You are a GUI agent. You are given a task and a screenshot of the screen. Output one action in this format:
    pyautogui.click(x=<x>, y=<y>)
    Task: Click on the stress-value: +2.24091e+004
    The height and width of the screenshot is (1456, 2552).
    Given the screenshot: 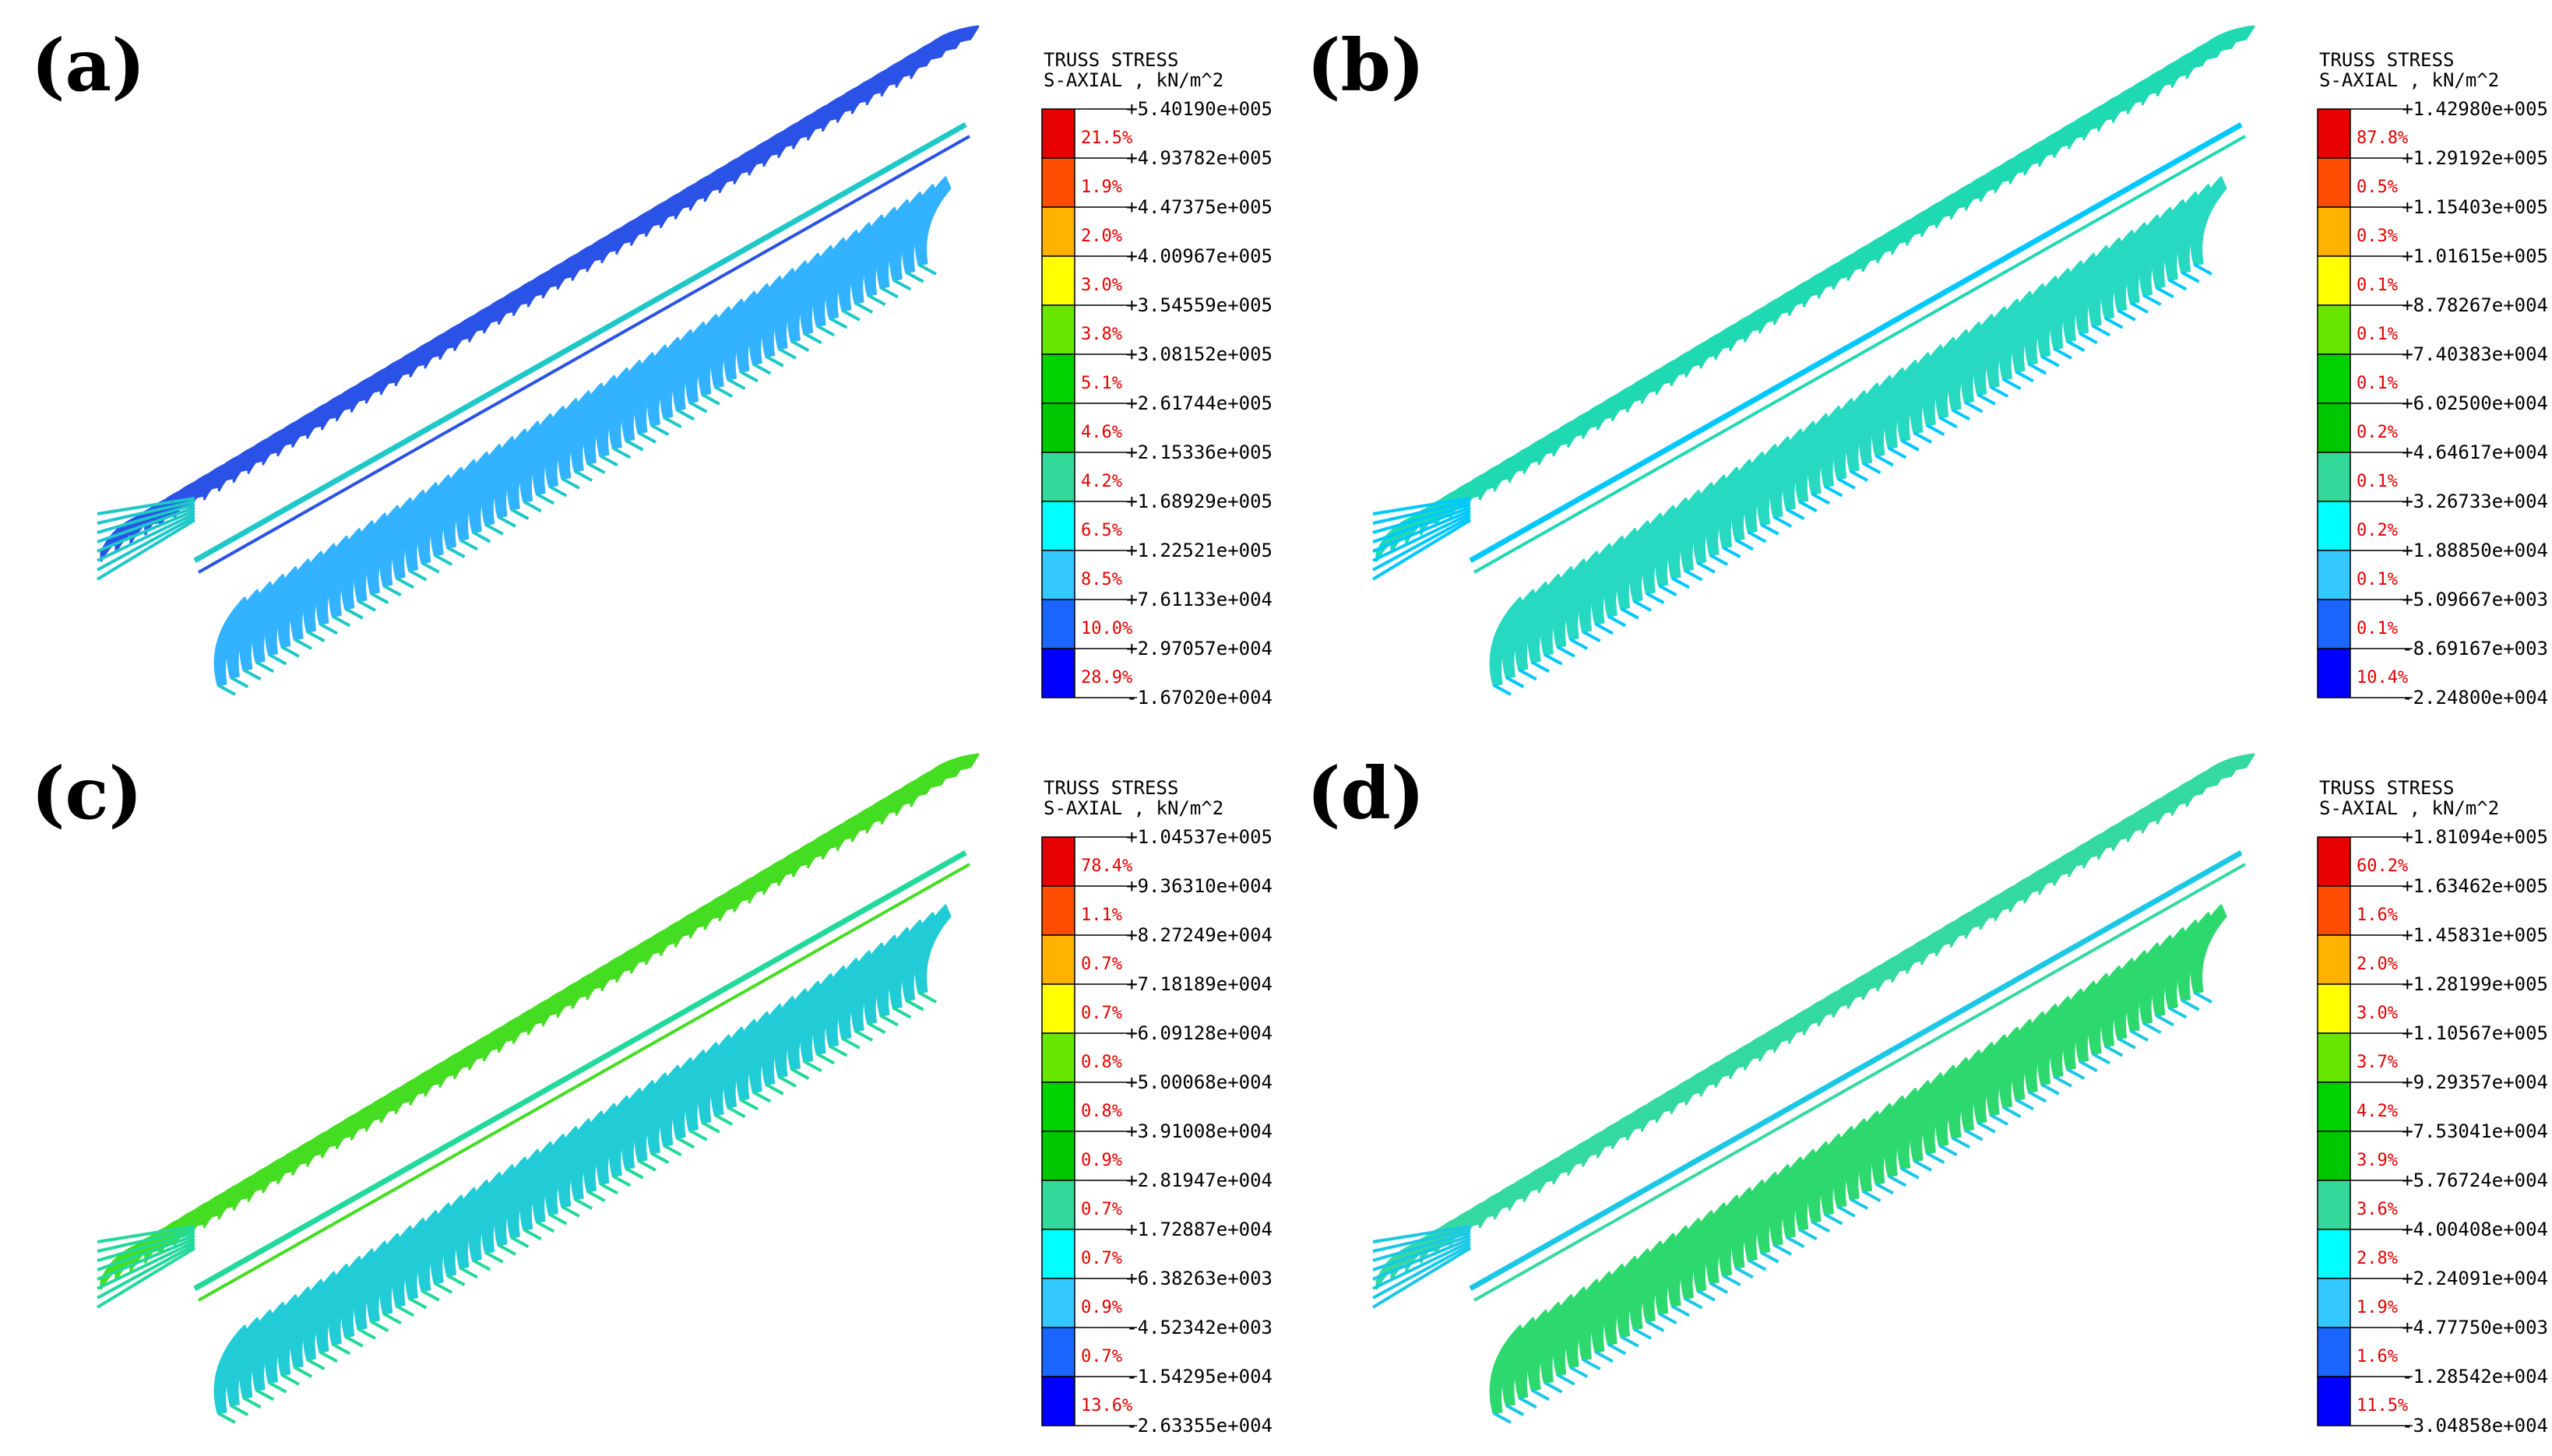 What is the action you would take?
    pyautogui.click(x=2475, y=1278)
    